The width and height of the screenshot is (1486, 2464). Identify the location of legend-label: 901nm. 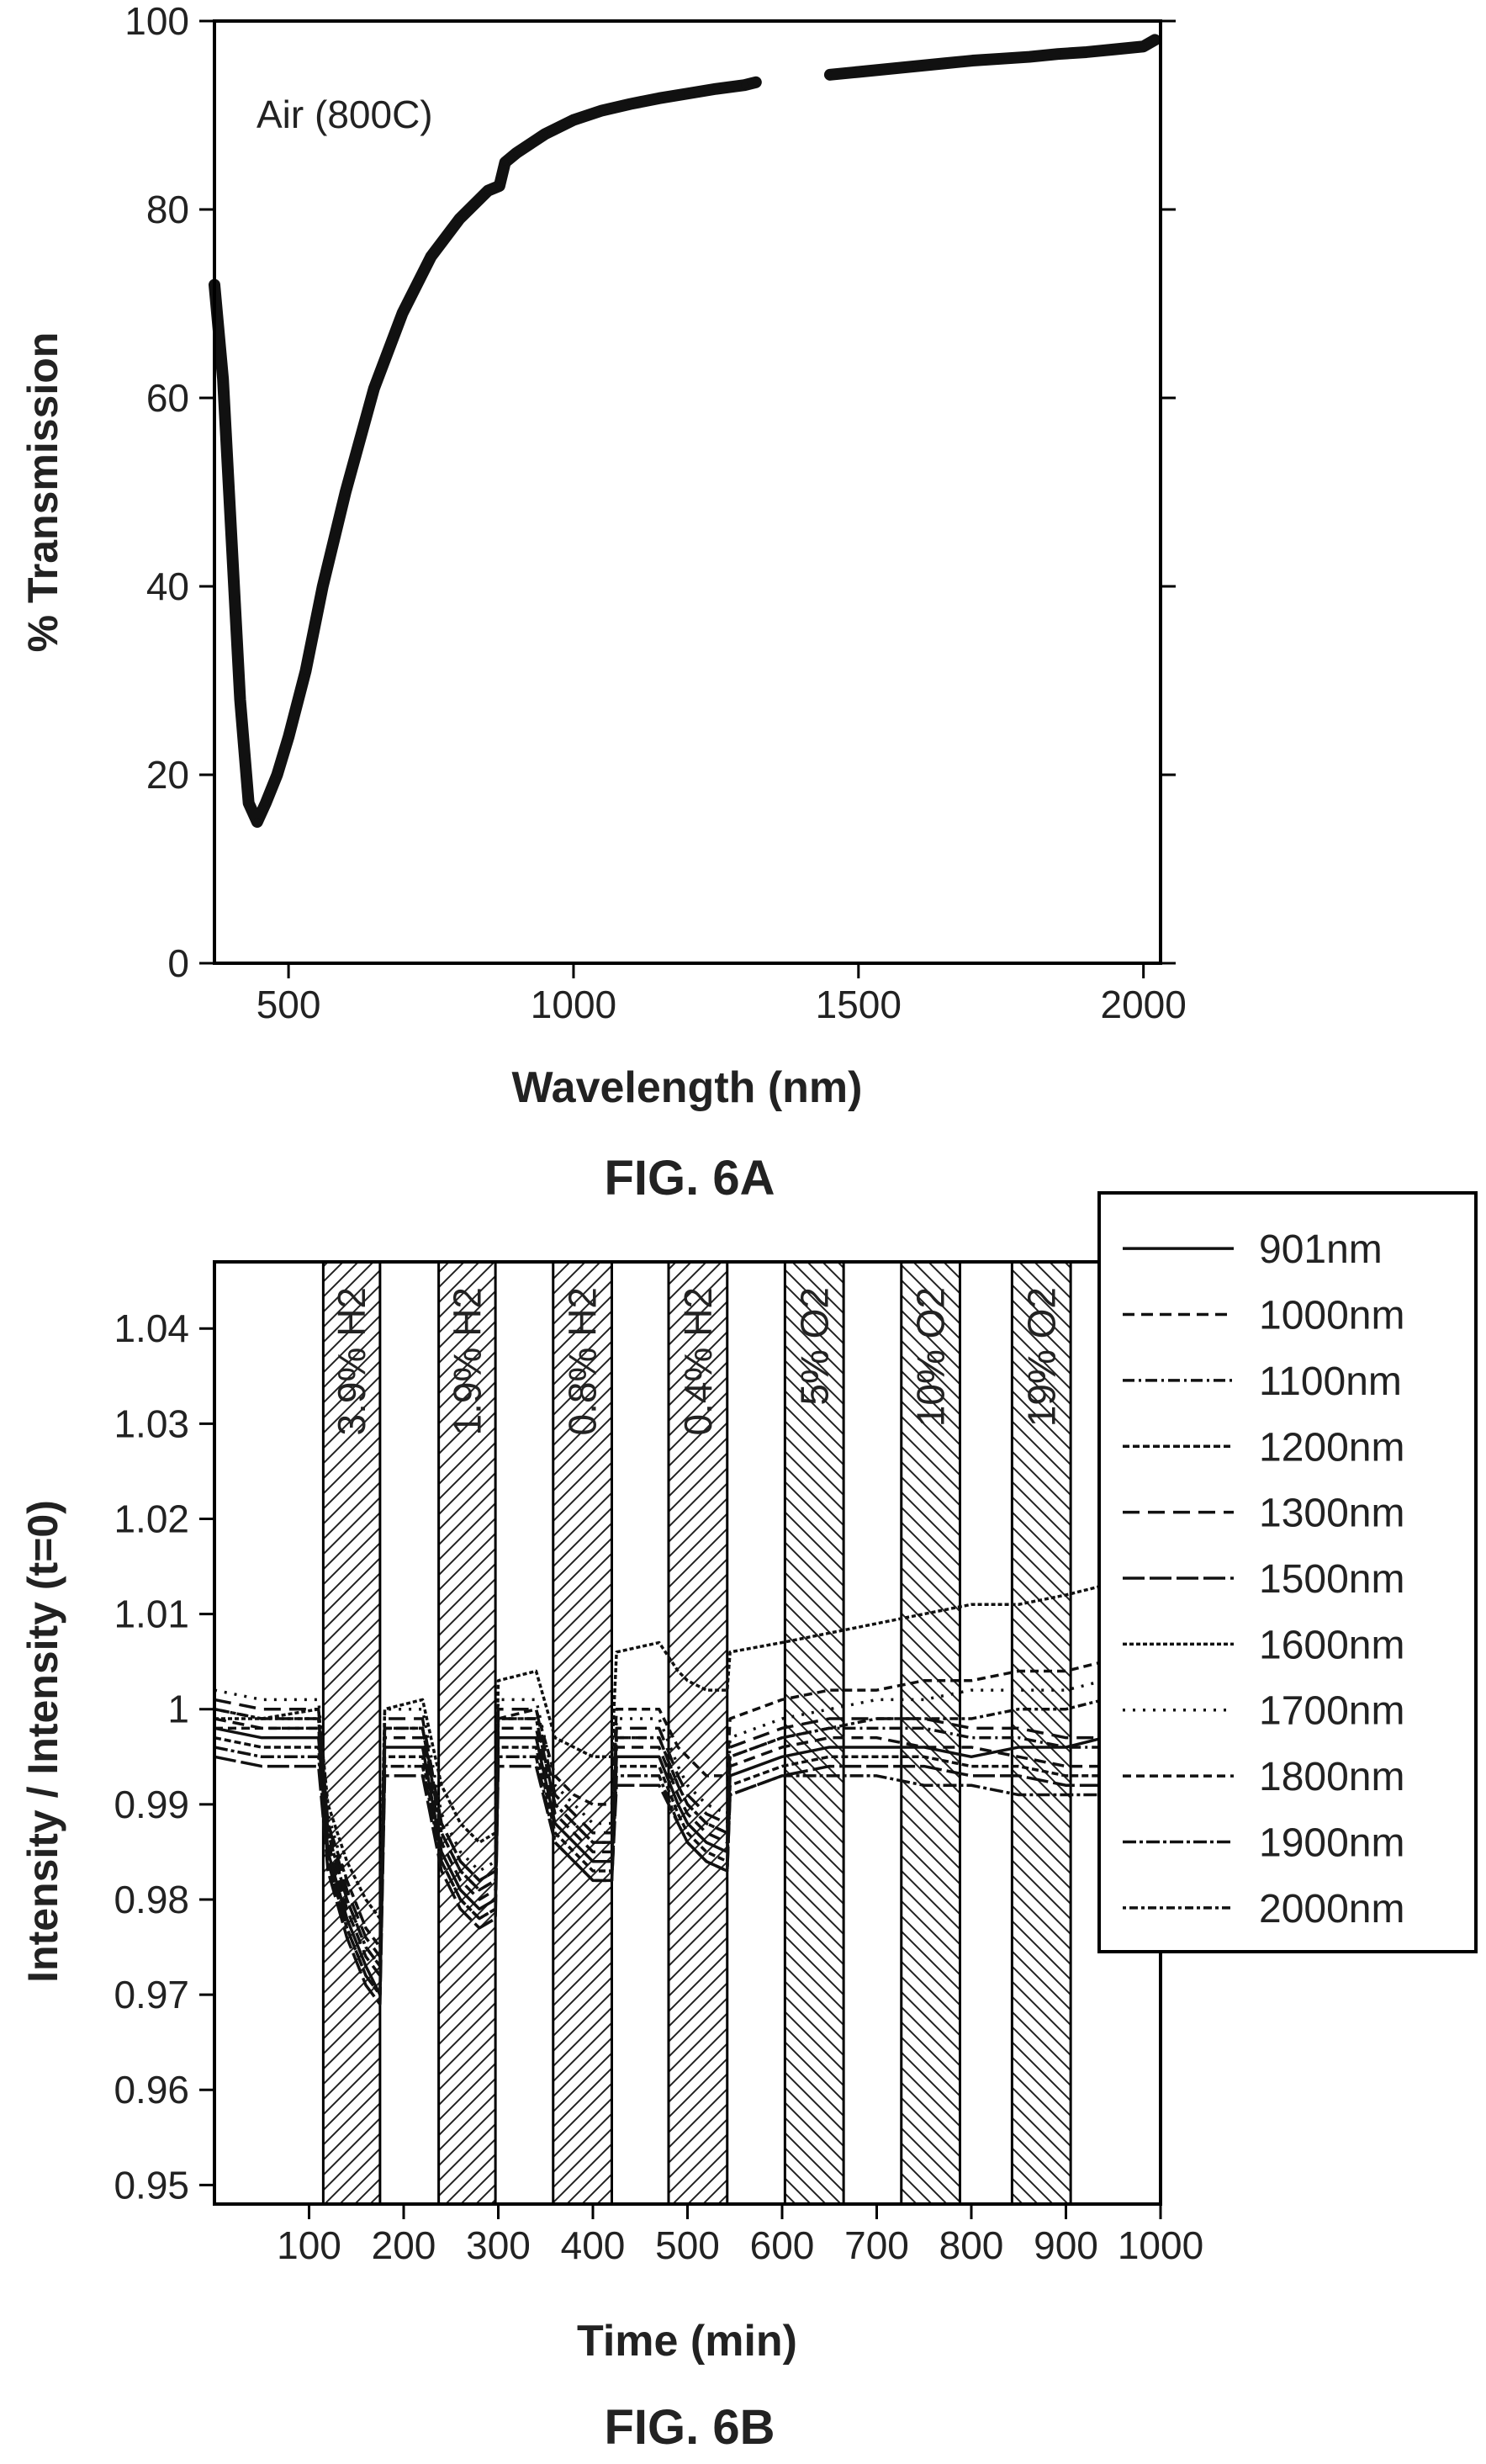
(1321, 1250).